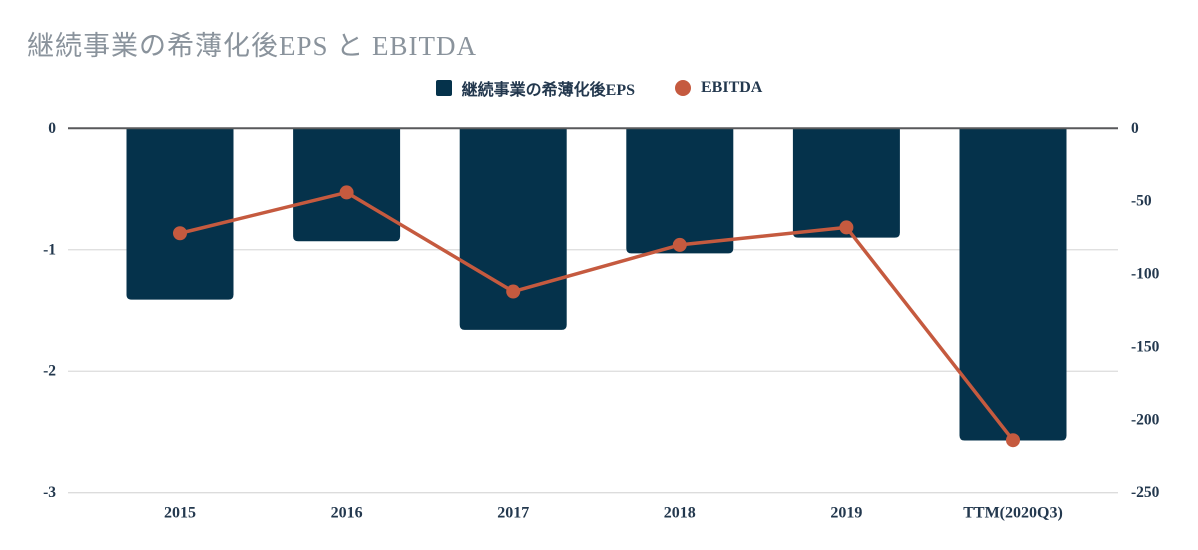 The height and width of the screenshot is (550, 1198). What do you see at coordinates (846, 227) in the screenshot?
I see `ebitda-point-2019` at bounding box center [846, 227].